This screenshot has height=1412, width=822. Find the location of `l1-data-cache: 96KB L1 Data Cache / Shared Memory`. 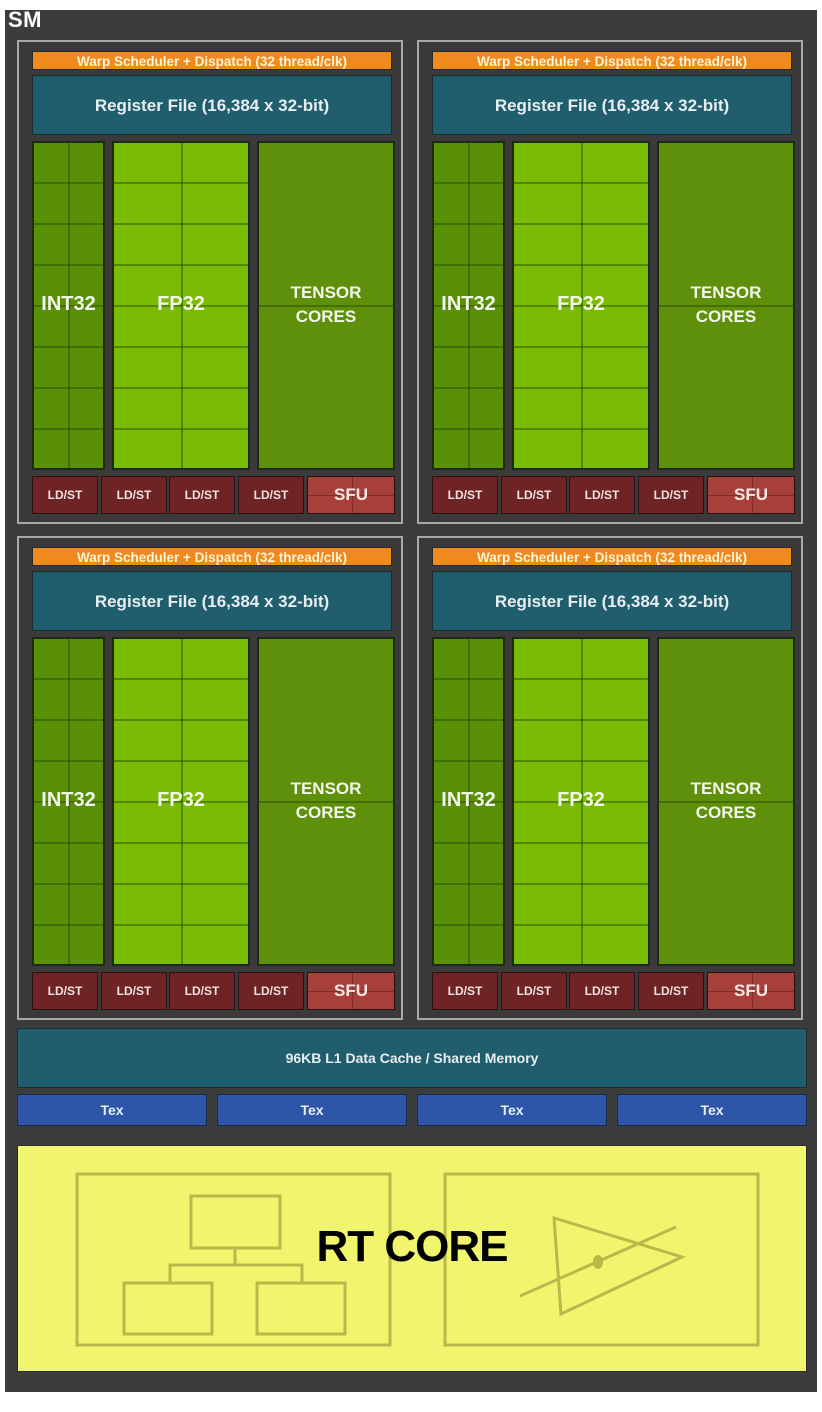

l1-data-cache: 96KB L1 Data Cache / Shared Memory is located at coordinates (412, 1058).